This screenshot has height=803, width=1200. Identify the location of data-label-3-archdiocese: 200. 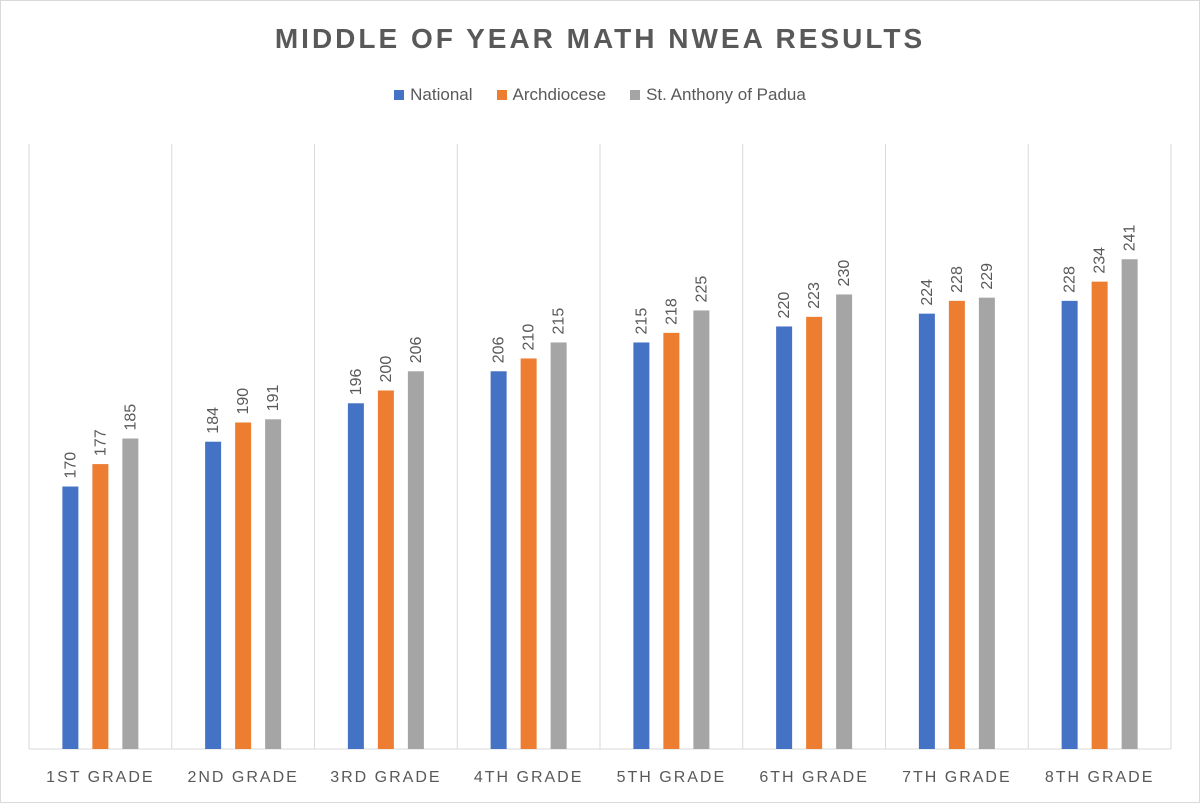
(386, 369).